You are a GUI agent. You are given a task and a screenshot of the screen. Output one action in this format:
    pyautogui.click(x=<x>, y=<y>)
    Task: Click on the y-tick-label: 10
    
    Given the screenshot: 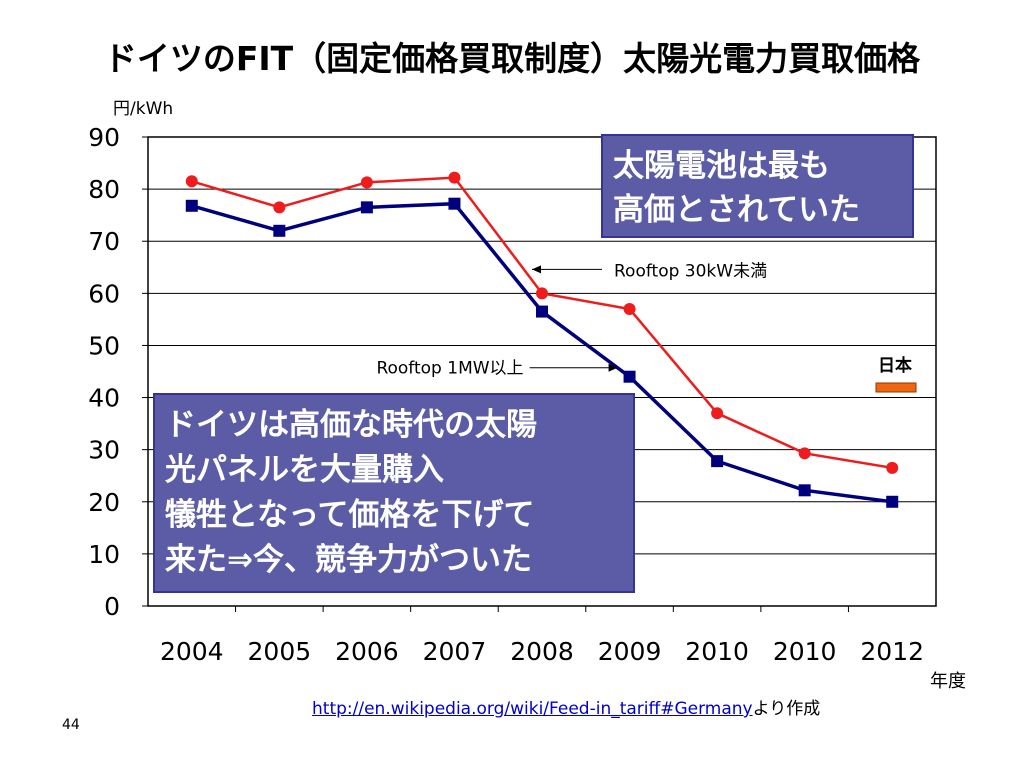 What is the action you would take?
    pyautogui.click(x=104, y=554)
    